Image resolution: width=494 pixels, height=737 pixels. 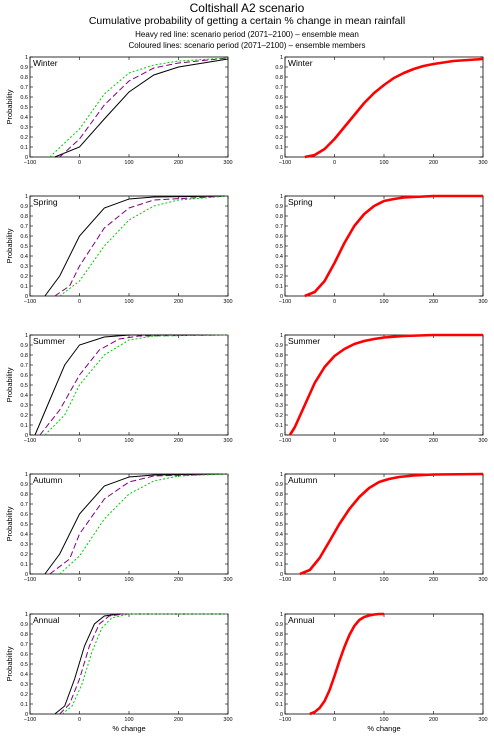 I want to click on y-axis-label: Probability, so click(x=9, y=106).